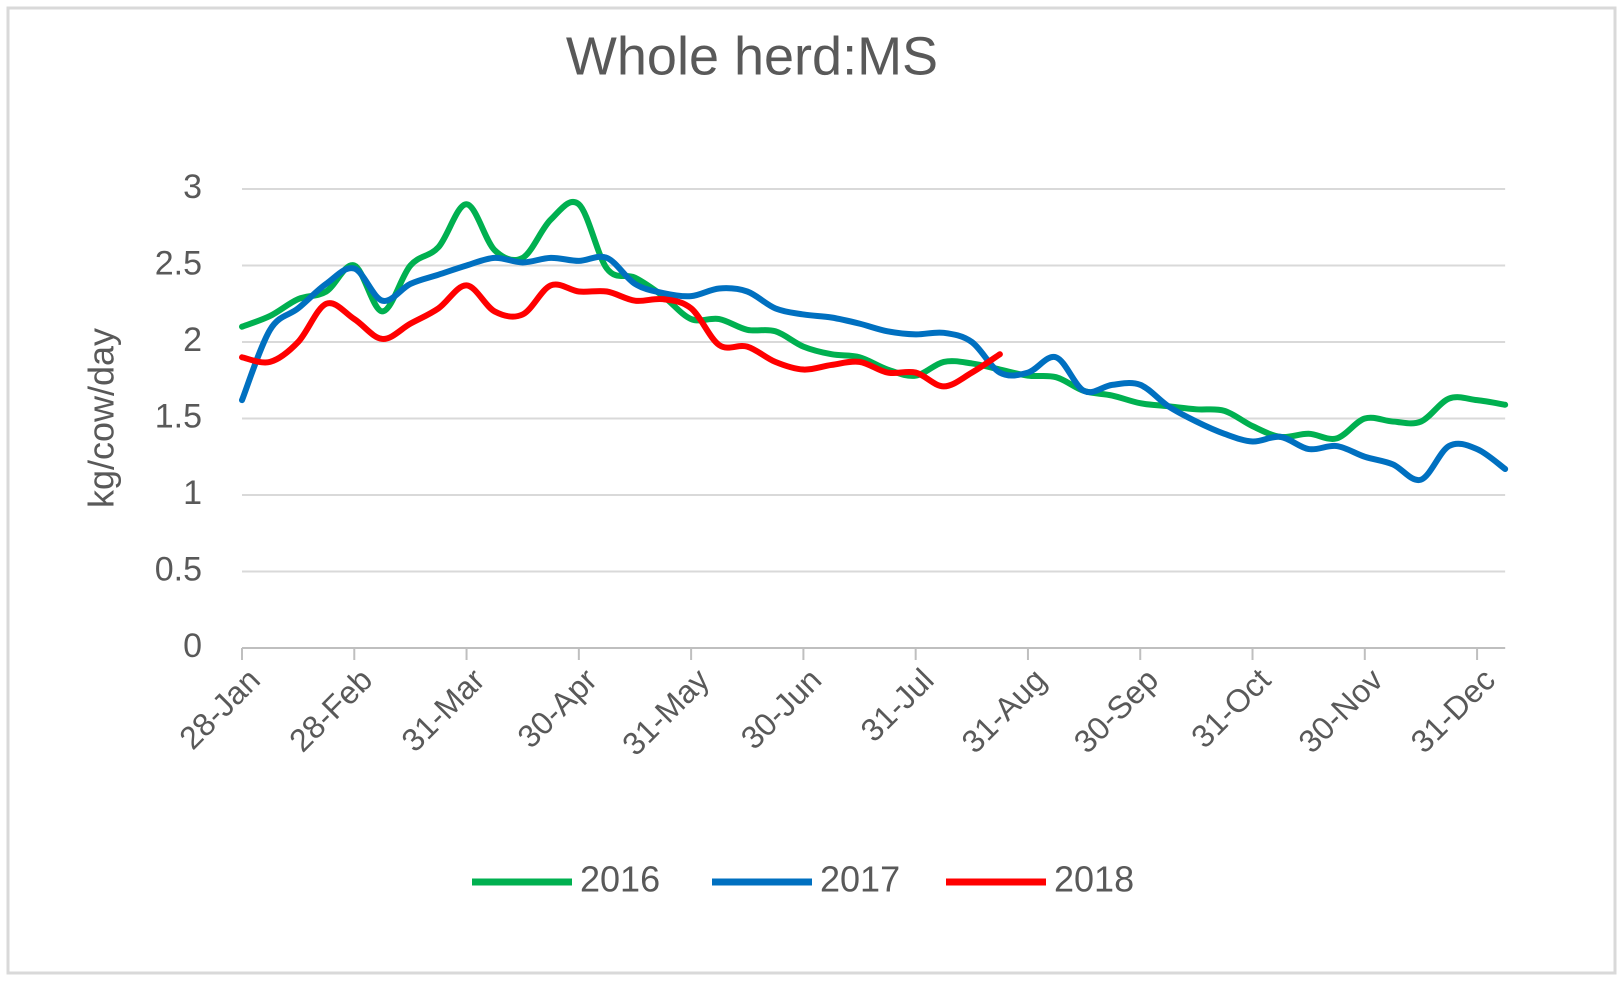 This screenshot has width=1623, height=981. I want to click on legend-label: 2017, so click(860, 879).